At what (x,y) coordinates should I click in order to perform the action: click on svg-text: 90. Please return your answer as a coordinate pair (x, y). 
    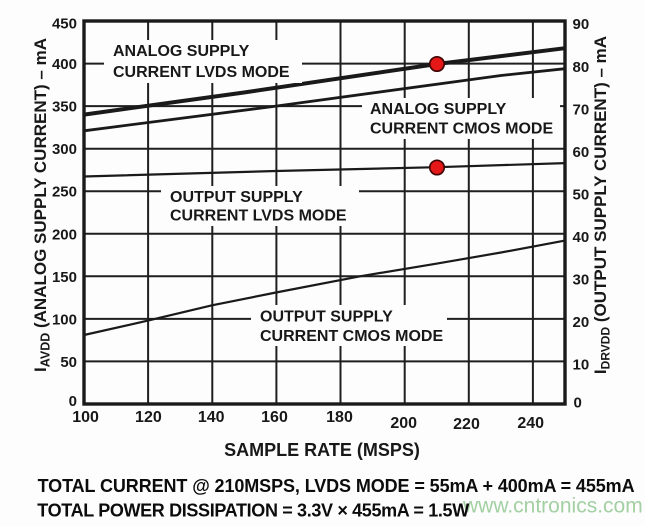
    Looking at the image, I should click on (581, 24).